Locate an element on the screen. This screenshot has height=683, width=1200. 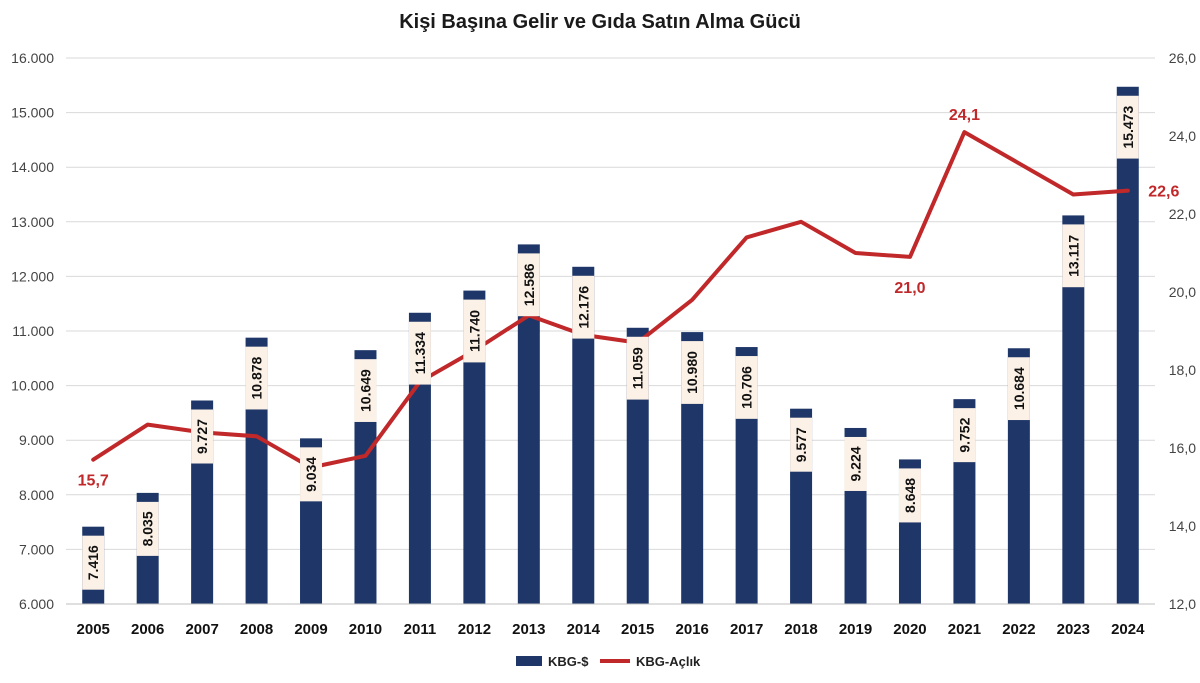
x-tick-label: 2017 is located at coordinates (746, 629).